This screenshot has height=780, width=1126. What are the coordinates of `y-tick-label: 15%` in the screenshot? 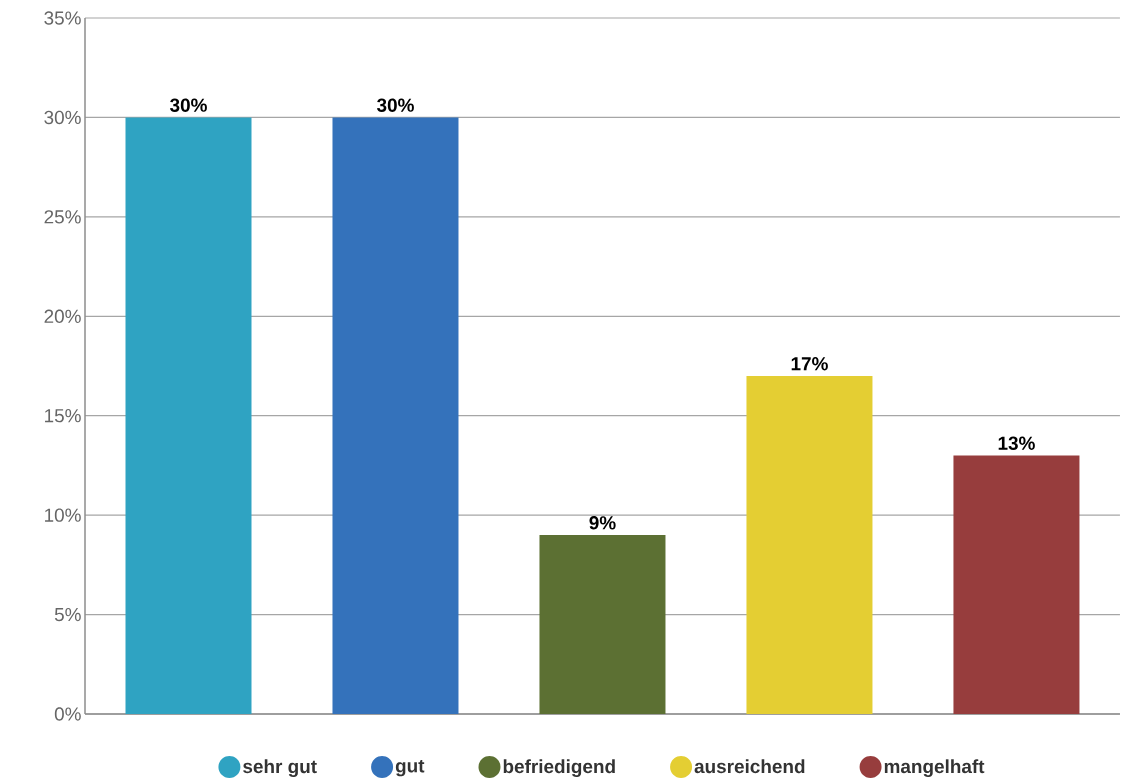 It's located at (63, 416).